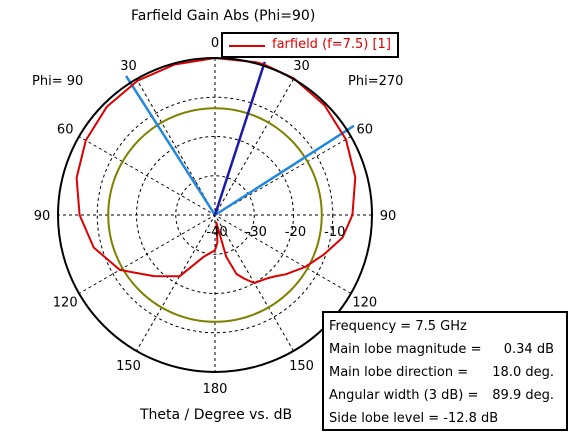 The height and width of the screenshot is (439, 573). What do you see at coordinates (414, 418) in the screenshot?
I see `info-side-lobe-level: Side lobe level = -12.8 dB` at bounding box center [414, 418].